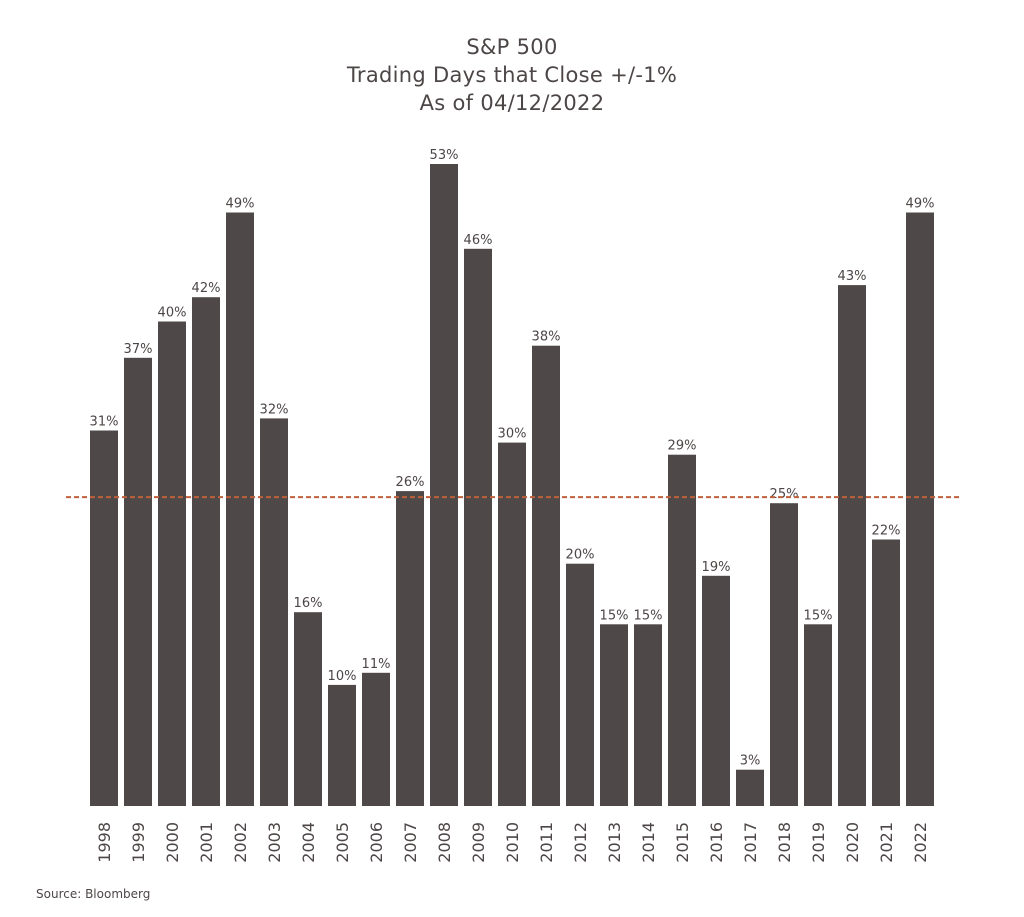 The width and height of the screenshot is (1024, 917). What do you see at coordinates (682, 446) in the screenshot?
I see `data-label-2015: 29%` at bounding box center [682, 446].